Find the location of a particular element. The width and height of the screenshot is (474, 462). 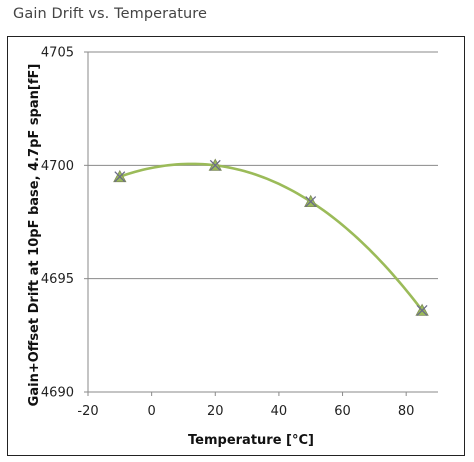

x-tick-label: 0 is located at coordinates (151, 411).